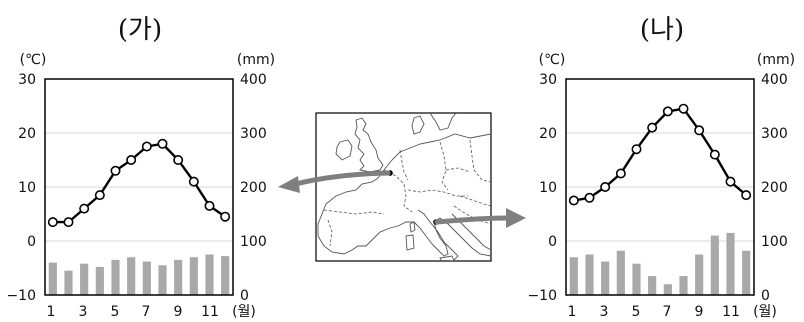 The height and width of the screenshot is (322, 804). Describe the element at coordinates (27, 134) in the screenshot. I see `left-tick-label: 20` at that location.